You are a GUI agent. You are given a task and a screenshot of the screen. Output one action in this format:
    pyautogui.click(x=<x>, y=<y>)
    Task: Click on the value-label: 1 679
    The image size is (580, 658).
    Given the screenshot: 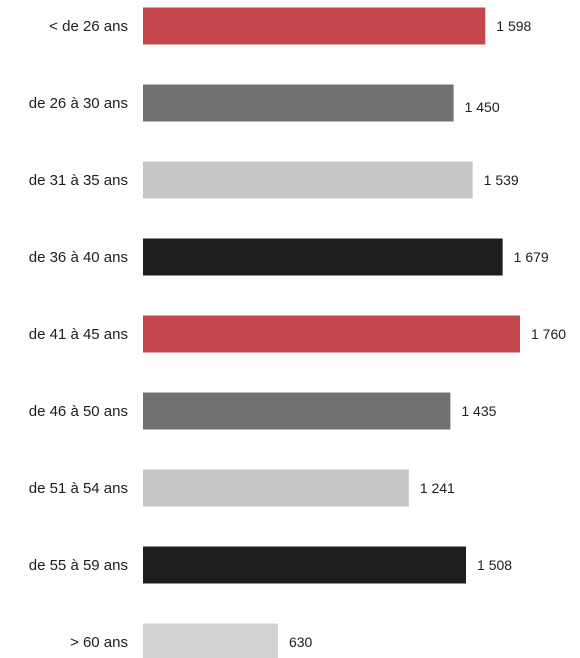 What is the action you would take?
    pyautogui.click(x=531, y=257)
    